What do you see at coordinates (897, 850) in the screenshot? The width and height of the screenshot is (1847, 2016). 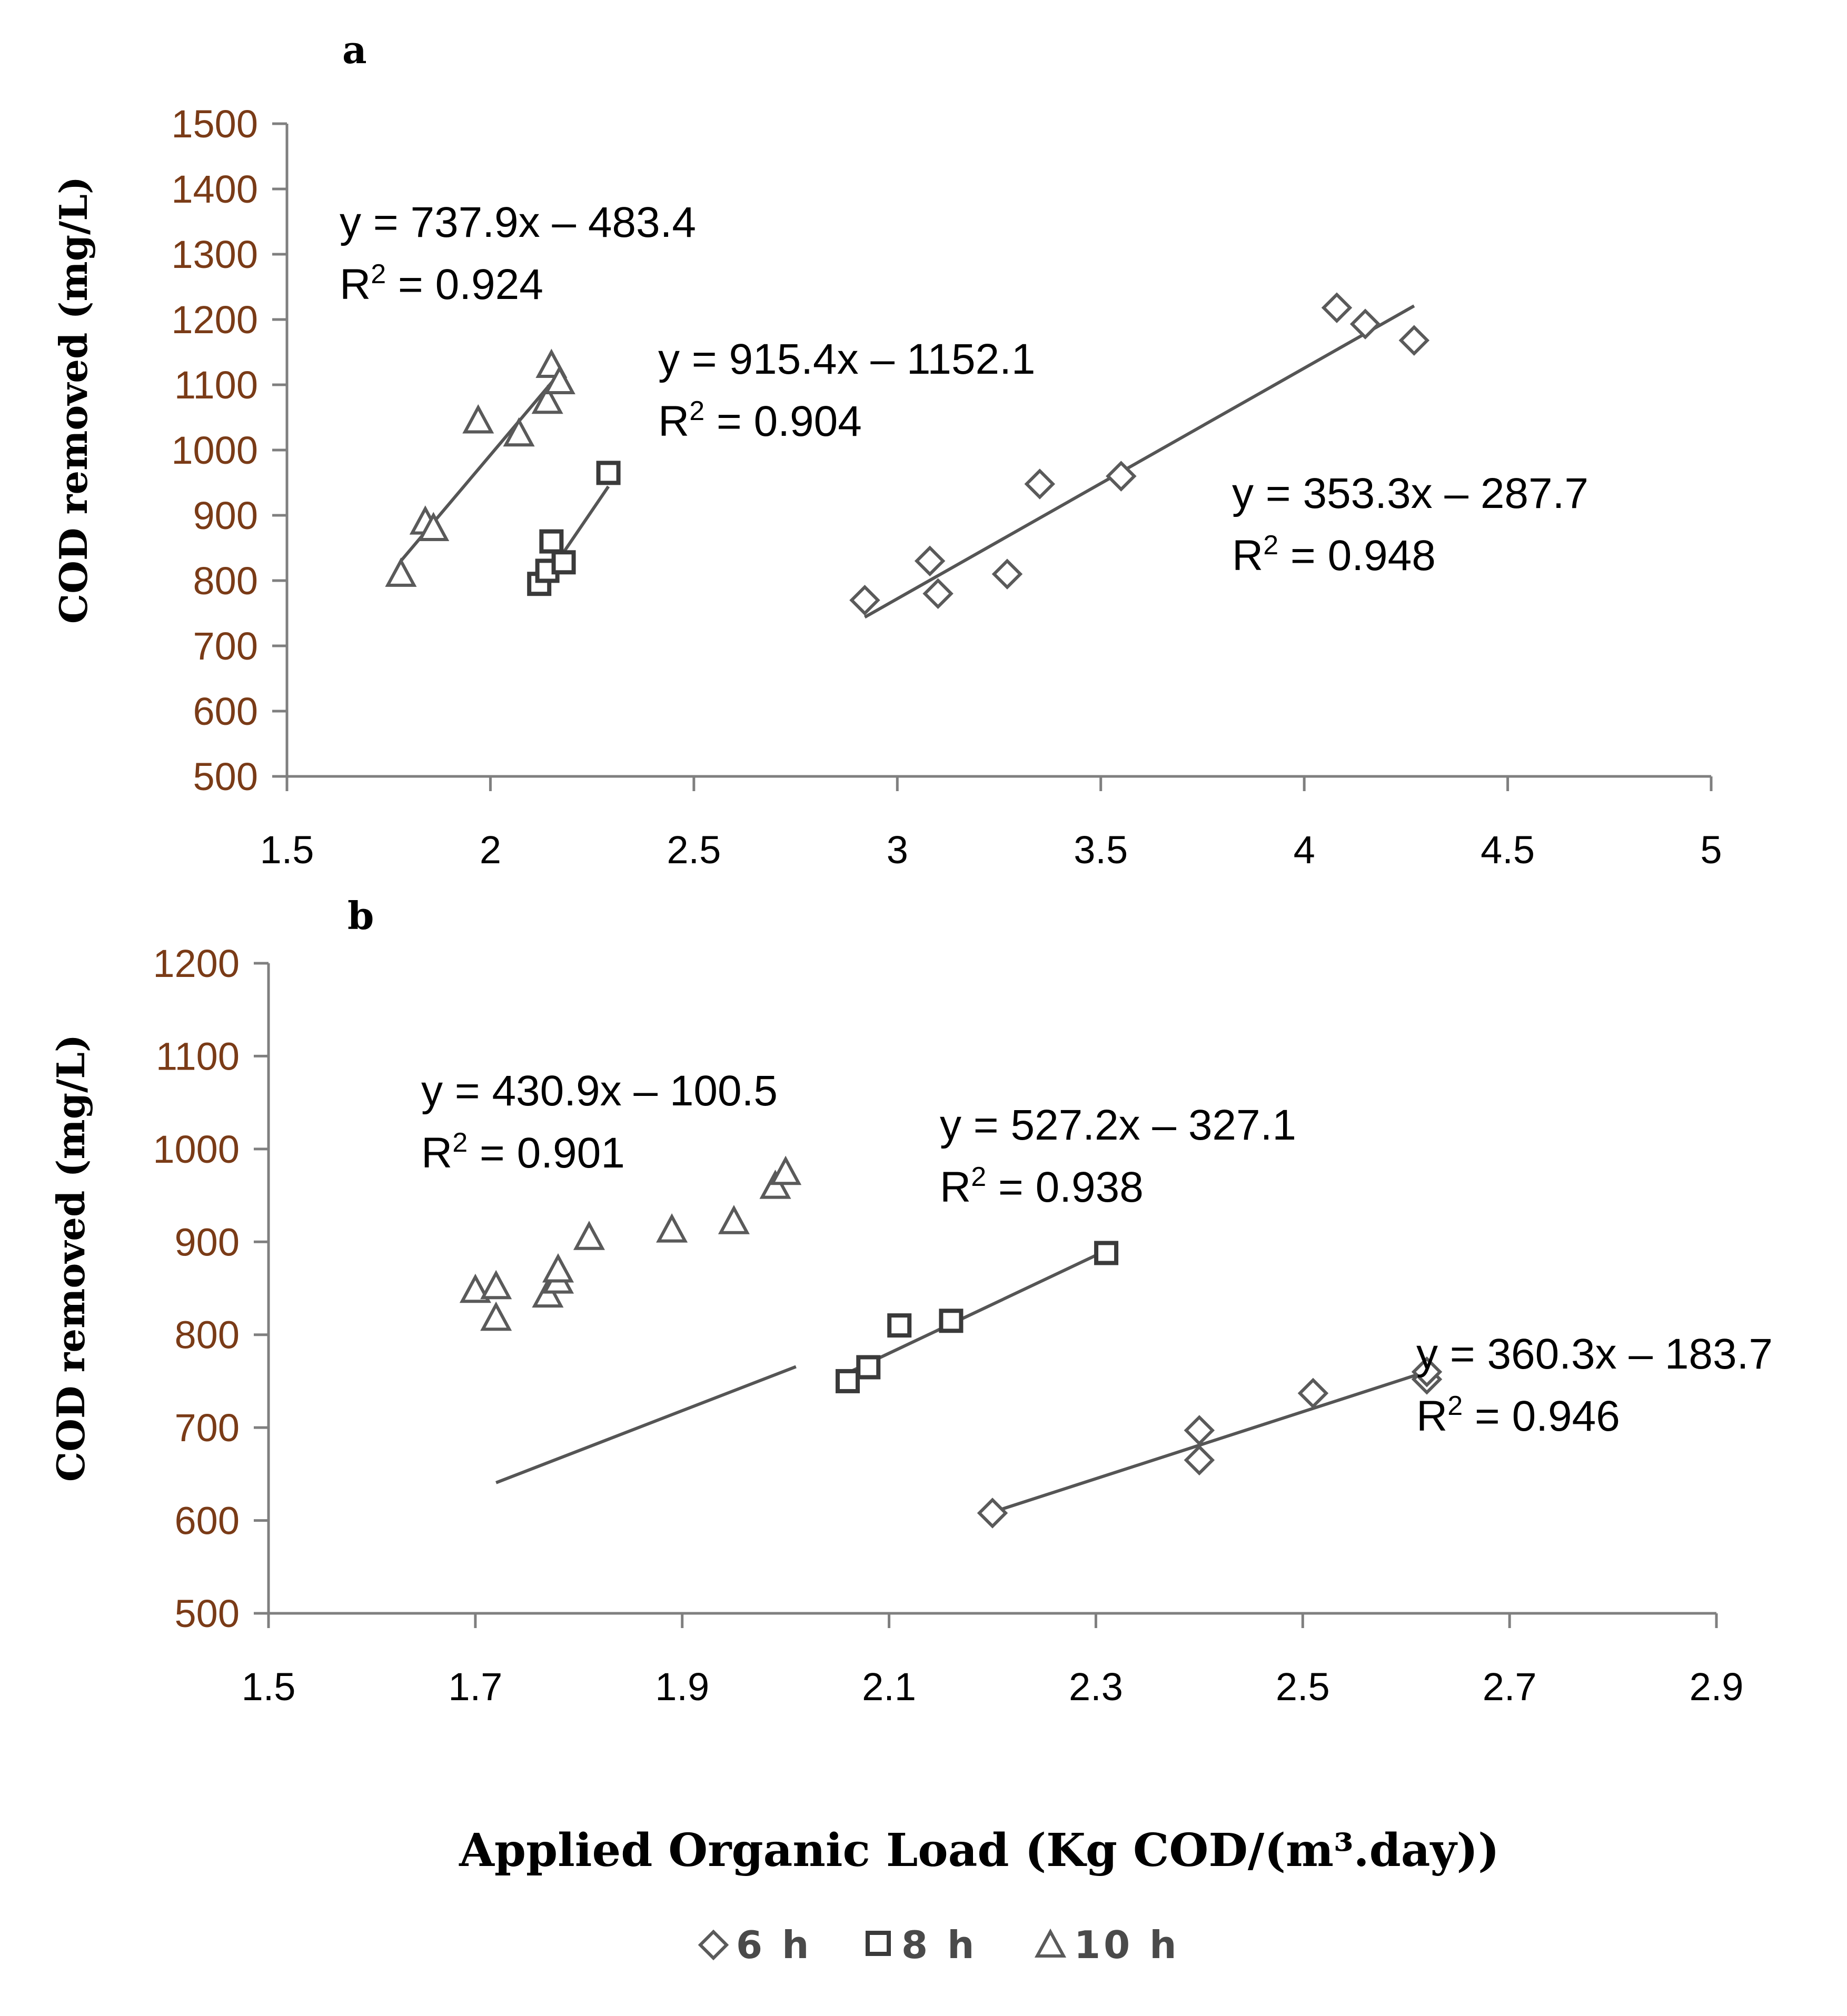 I see `x-tick-label: 3` at bounding box center [897, 850].